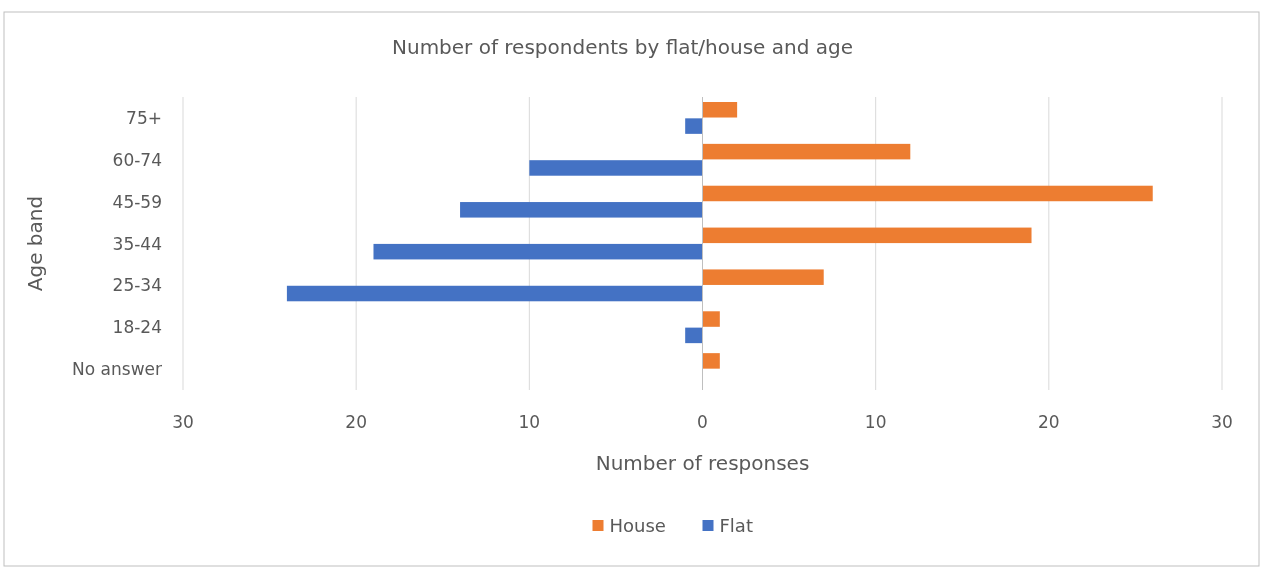 The width and height of the screenshot is (1263, 570). Describe the element at coordinates (137, 327) in the screenshot. I see `y-tick-label: 18-24` at that location.